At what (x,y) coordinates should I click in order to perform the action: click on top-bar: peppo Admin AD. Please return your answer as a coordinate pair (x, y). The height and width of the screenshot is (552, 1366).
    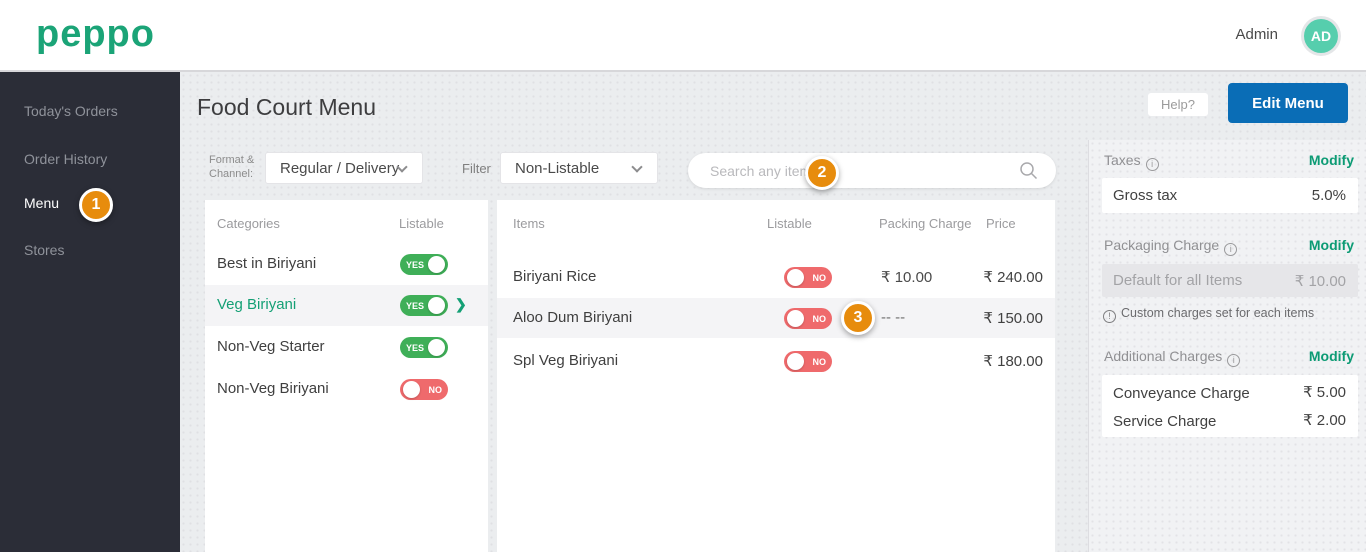
    Looking at the image, I should click on (683, 36).